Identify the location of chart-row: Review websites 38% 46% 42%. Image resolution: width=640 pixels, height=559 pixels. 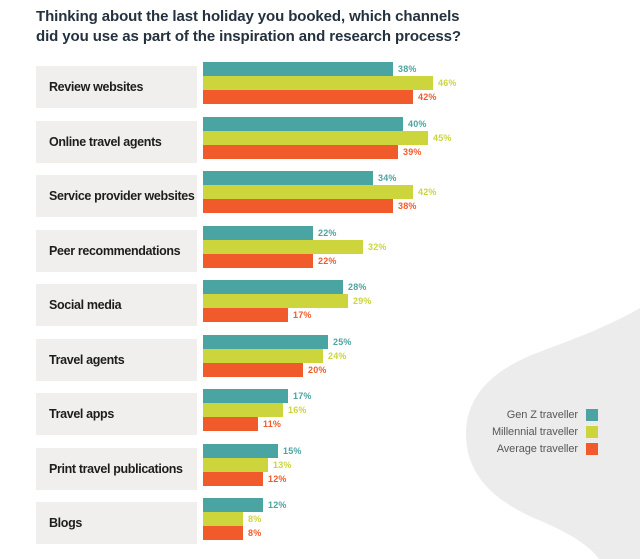
(316, 85).